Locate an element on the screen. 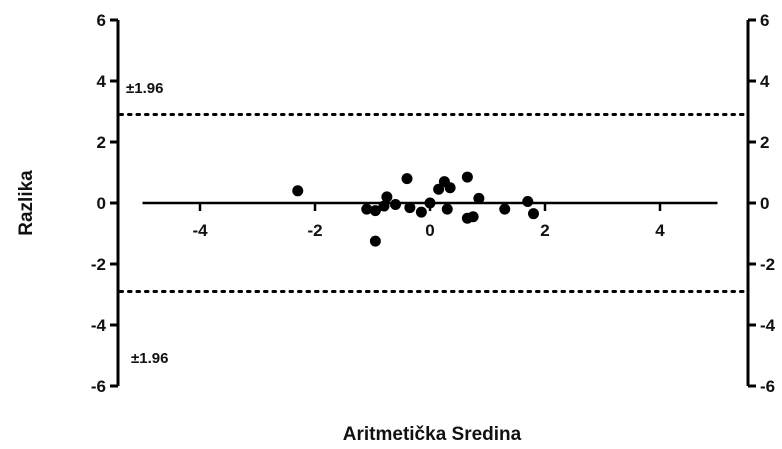  right-y-tick-label: 6 is located at coordinates (764, 20).